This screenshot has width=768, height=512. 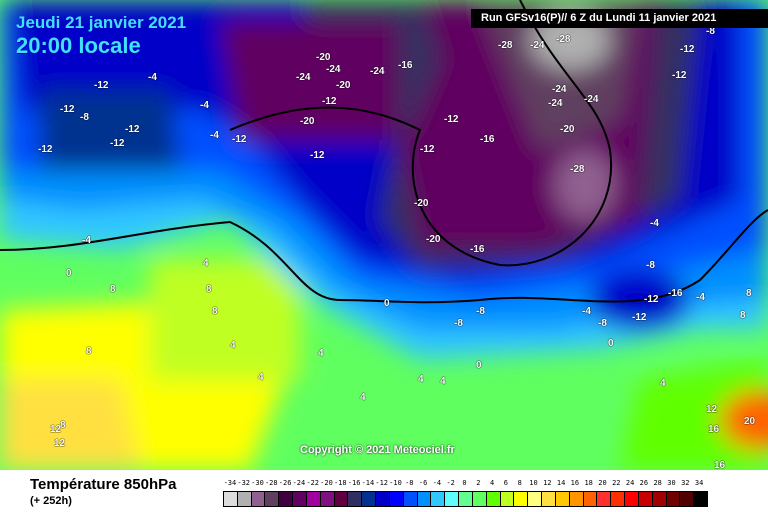 What do you see at coordinates (657, 483) in the screenshot?
I see `legend-tick-label: 28` at bounding box center [657, 483].